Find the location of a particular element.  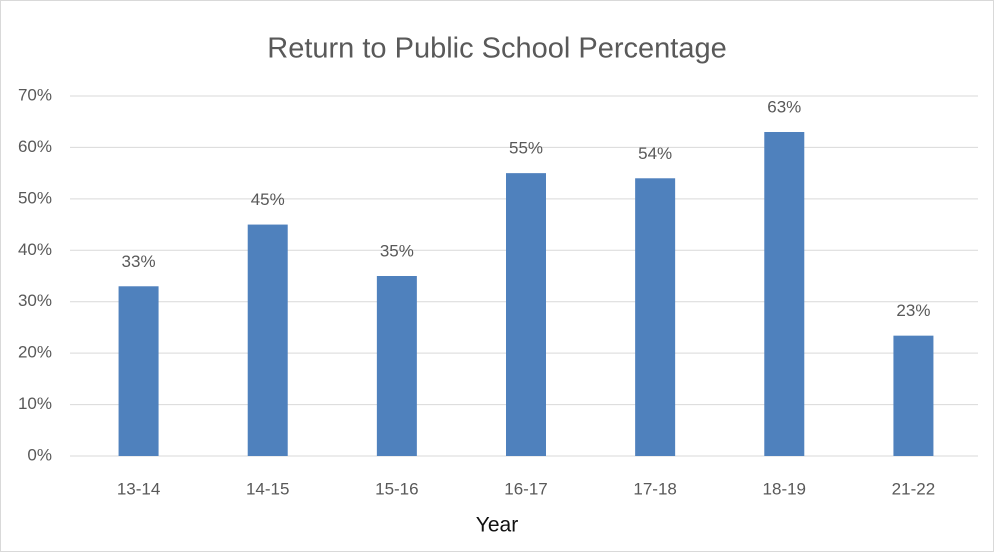

x-tick-label: 18-19 is located at coordinates (784, 488).